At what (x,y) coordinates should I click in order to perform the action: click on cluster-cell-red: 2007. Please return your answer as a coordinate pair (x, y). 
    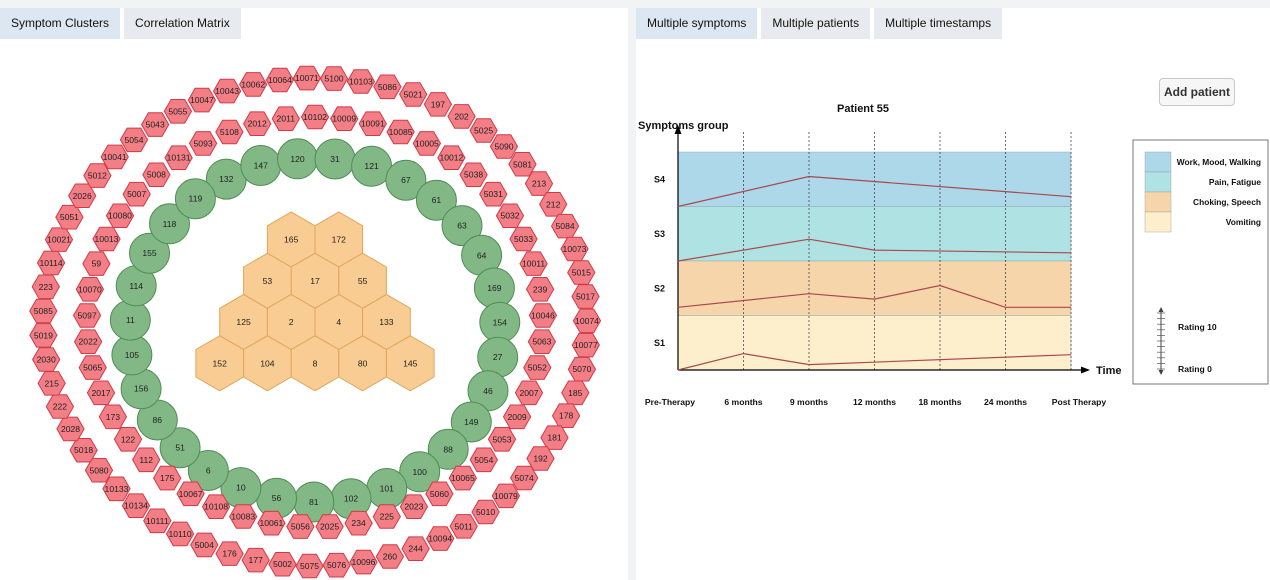
    Looking at the image, I should click on (529, 393).